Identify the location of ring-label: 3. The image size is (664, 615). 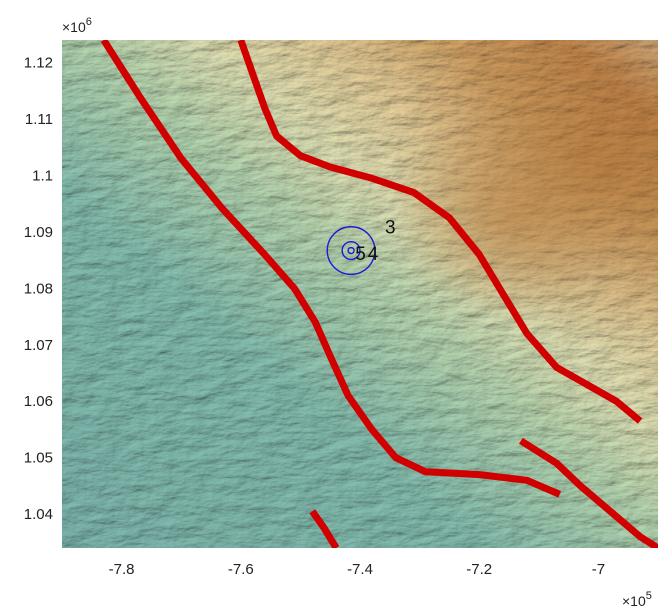
(390, 228).